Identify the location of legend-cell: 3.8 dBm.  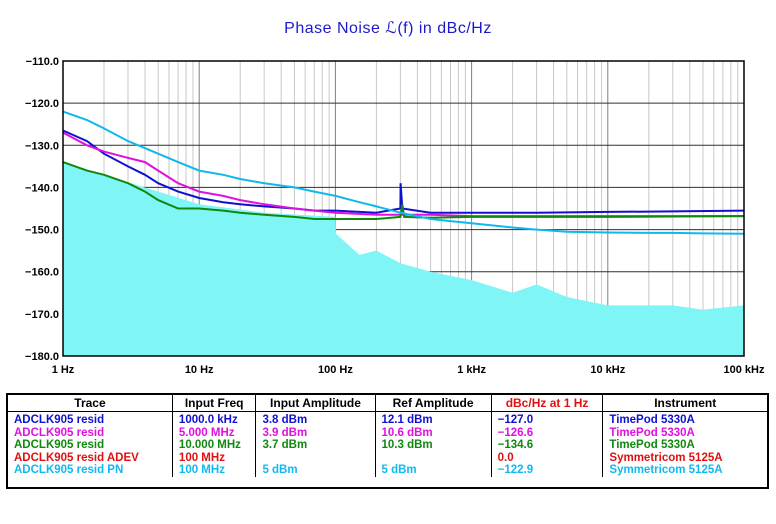
(315, 419).